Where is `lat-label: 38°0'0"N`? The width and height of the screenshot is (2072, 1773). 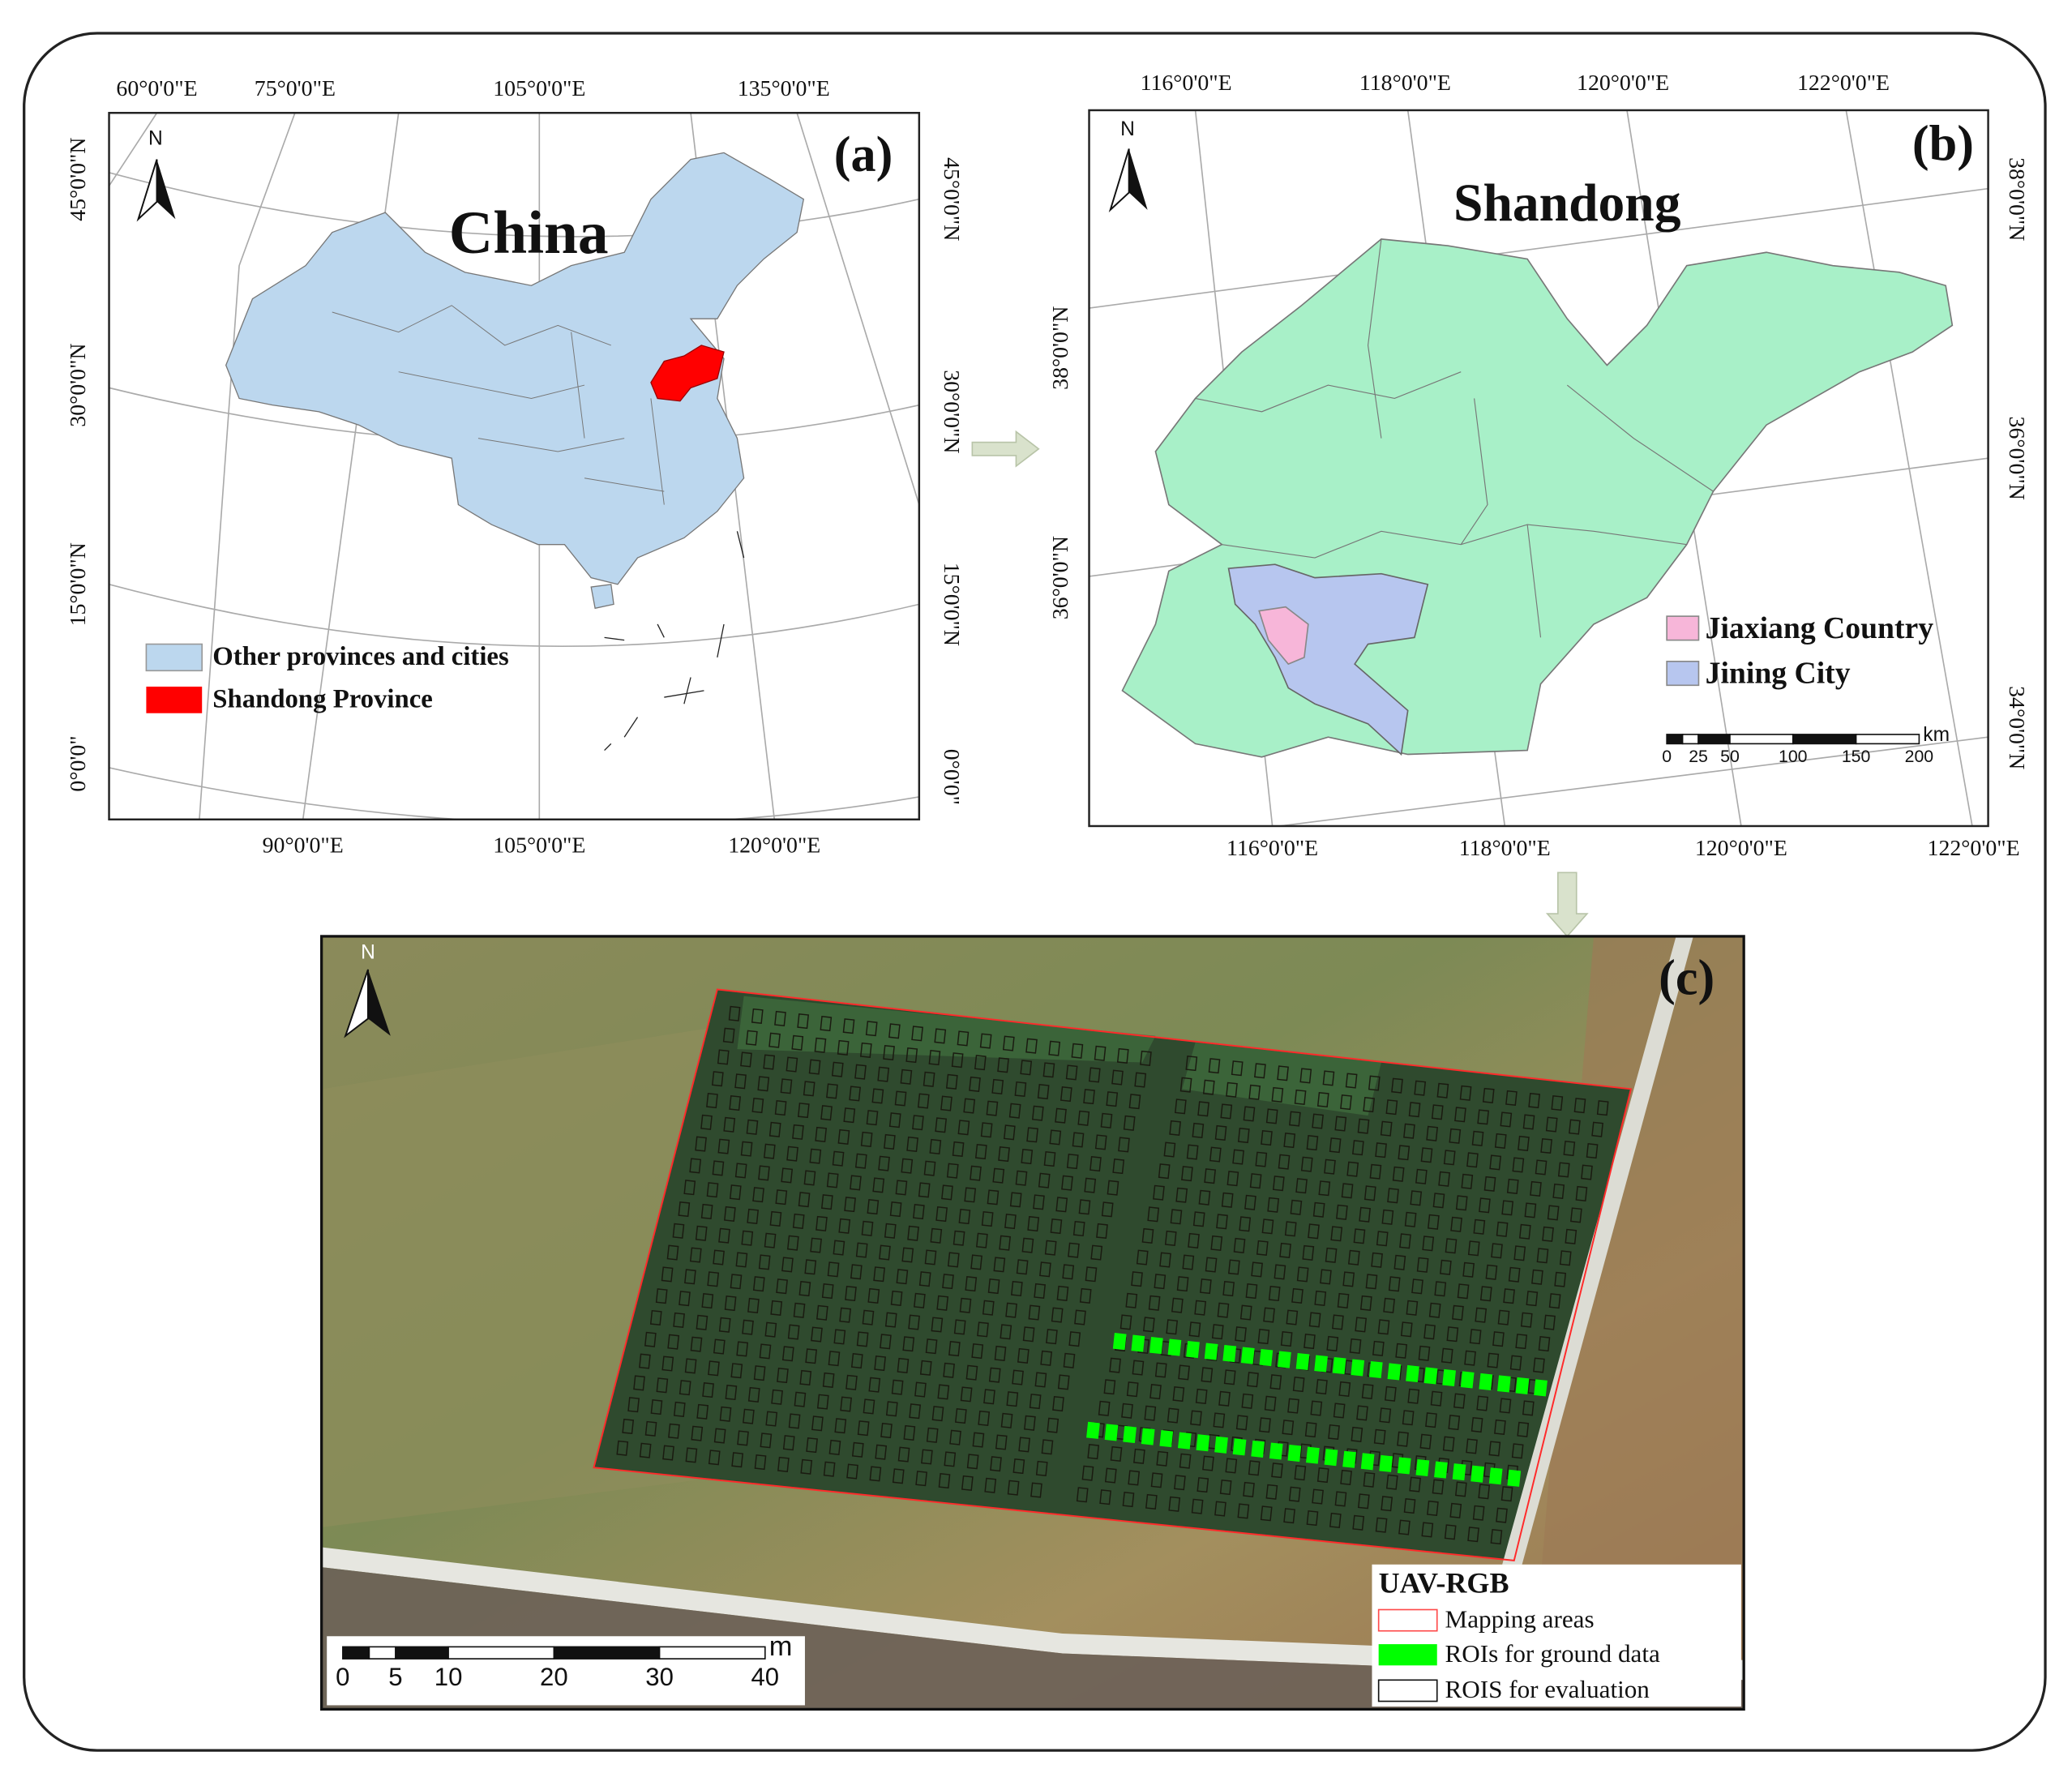
lat-label: 38°0'0"N is located at coordinates (2017, 199).